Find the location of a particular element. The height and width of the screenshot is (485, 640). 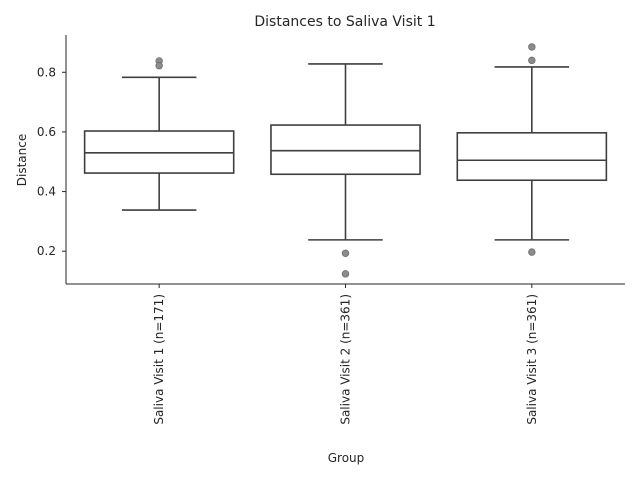

y-tick-label: 0.8 is located at coordinates (46, 72).